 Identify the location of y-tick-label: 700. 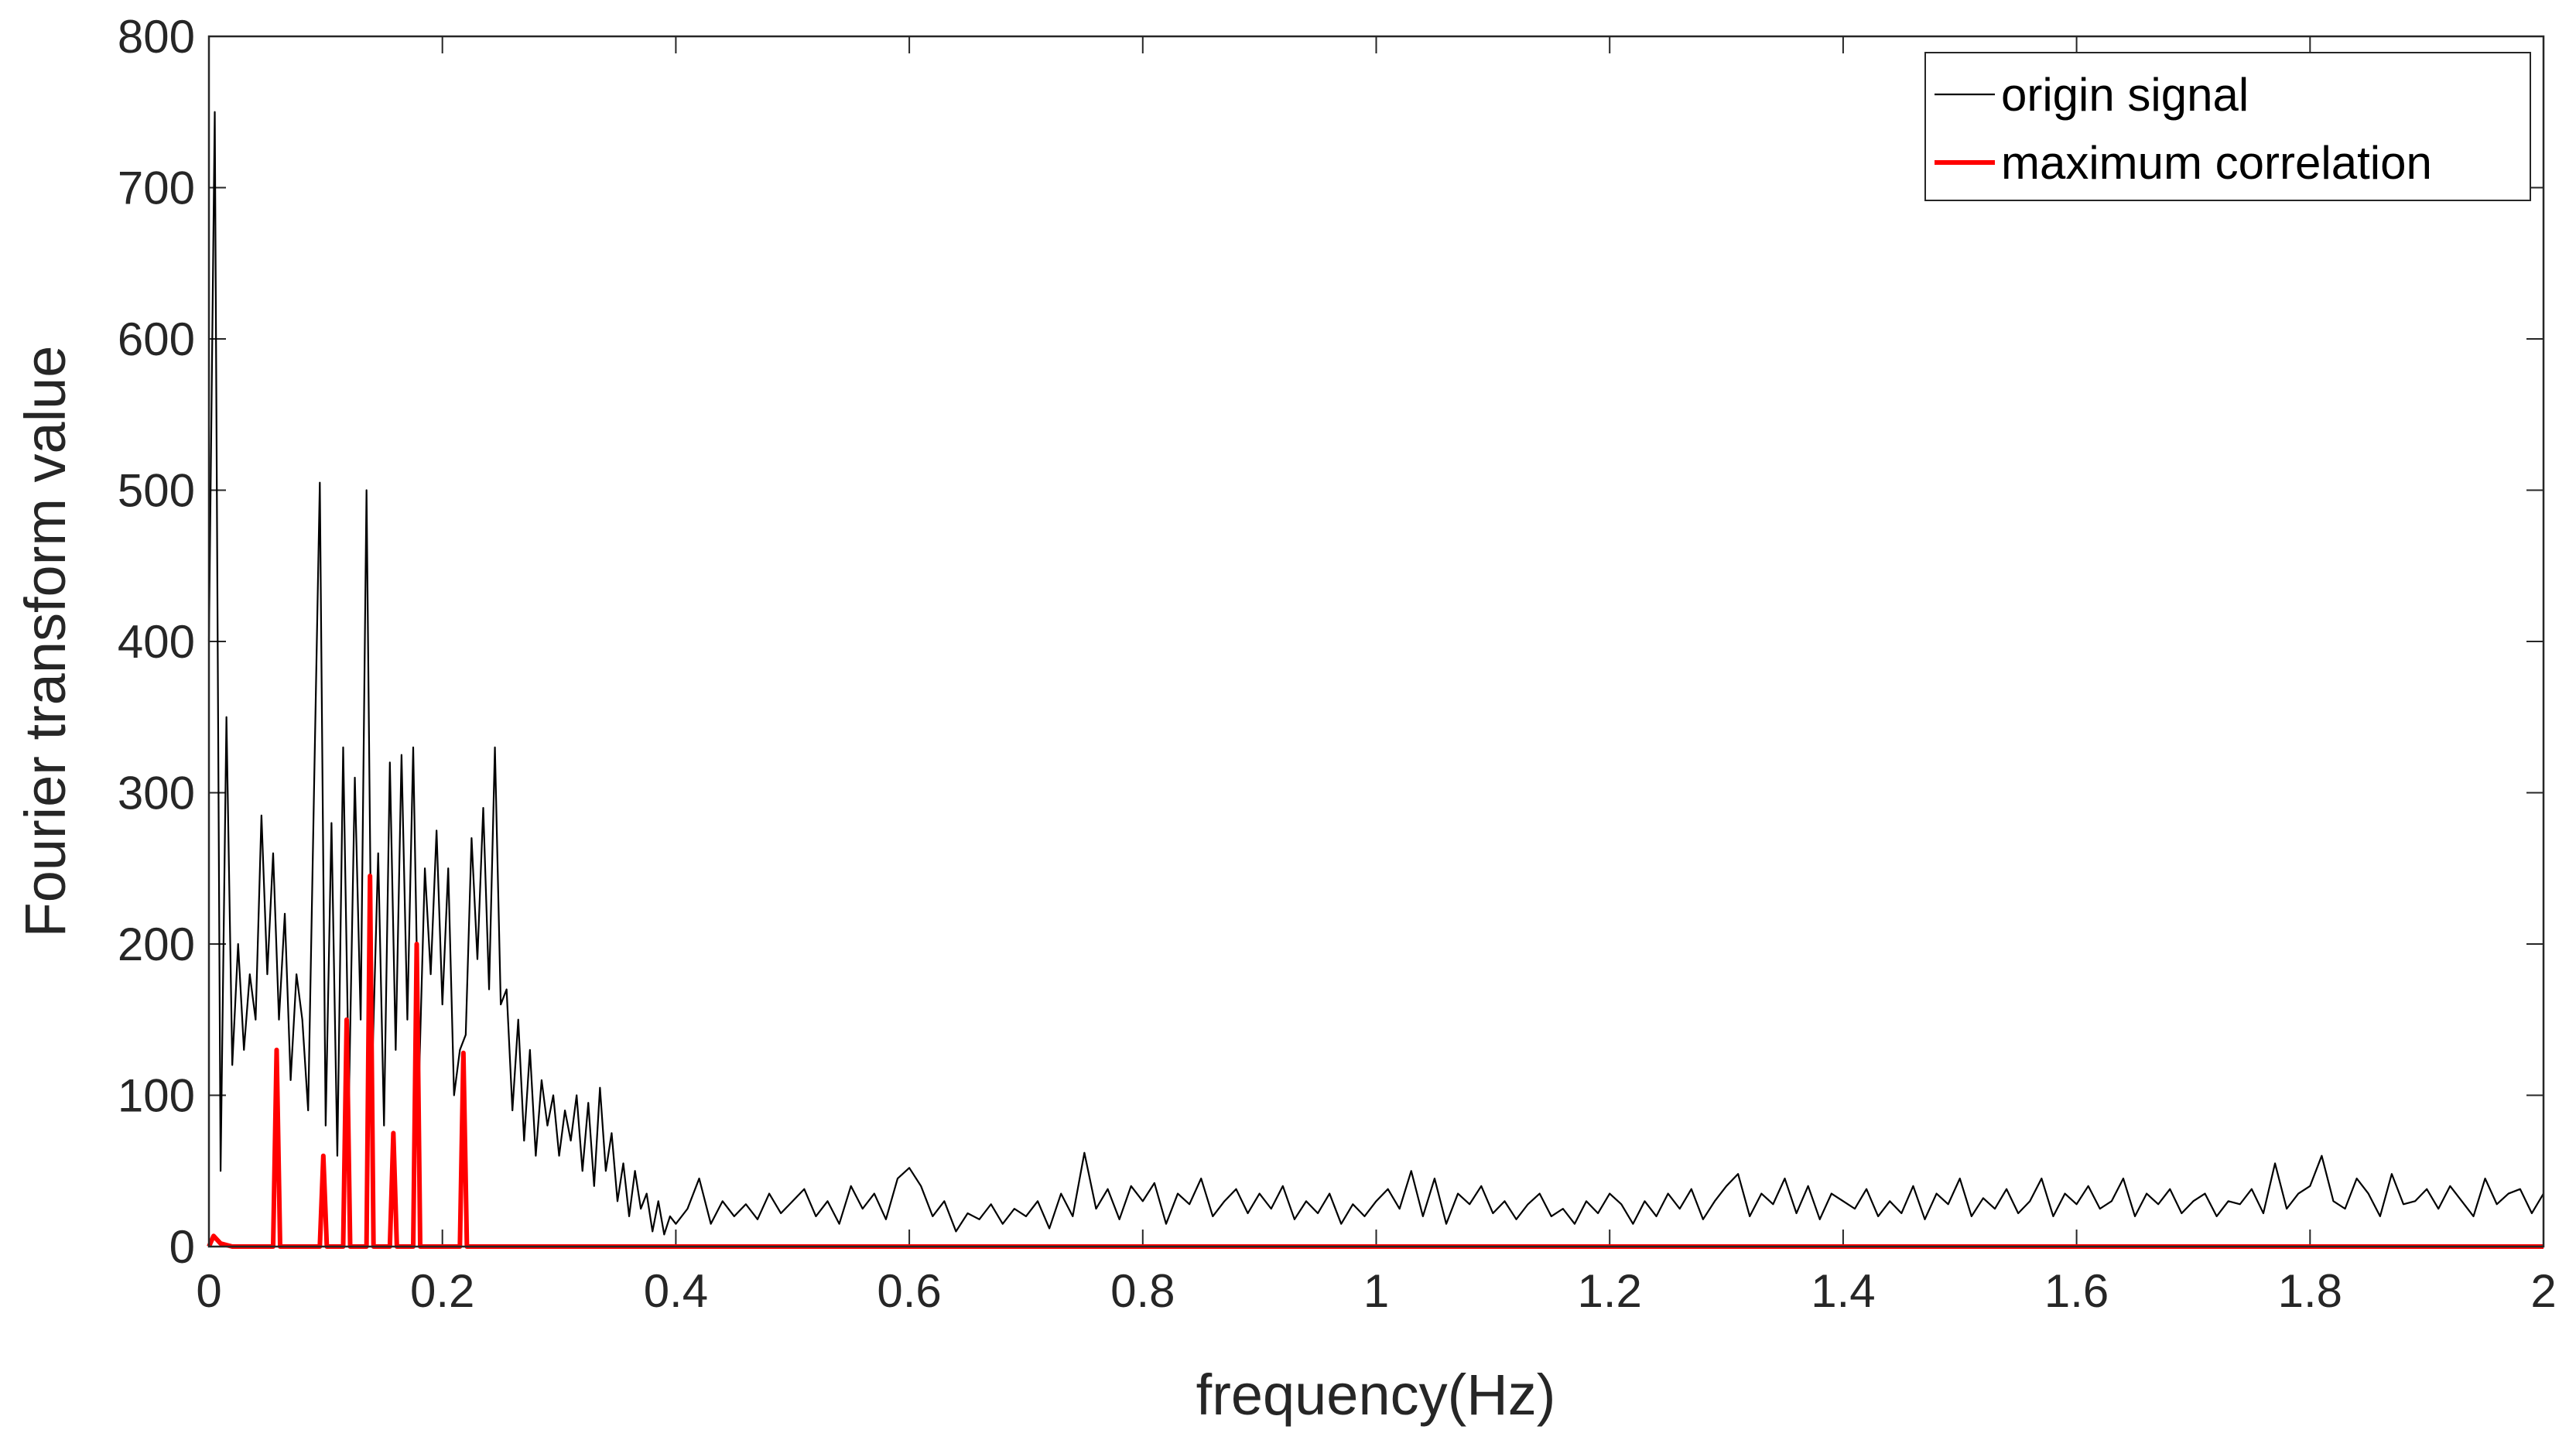
(157, 188).